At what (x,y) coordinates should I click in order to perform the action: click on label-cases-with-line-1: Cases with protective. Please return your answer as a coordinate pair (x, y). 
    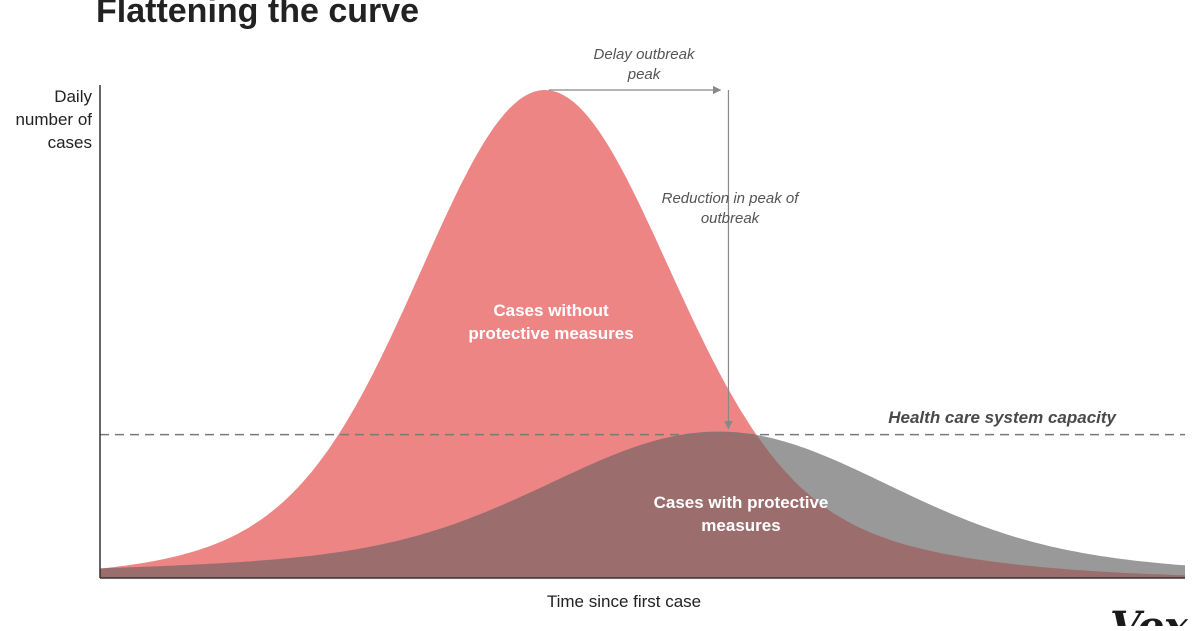
    Looking at the image, I should click on (741, 502).